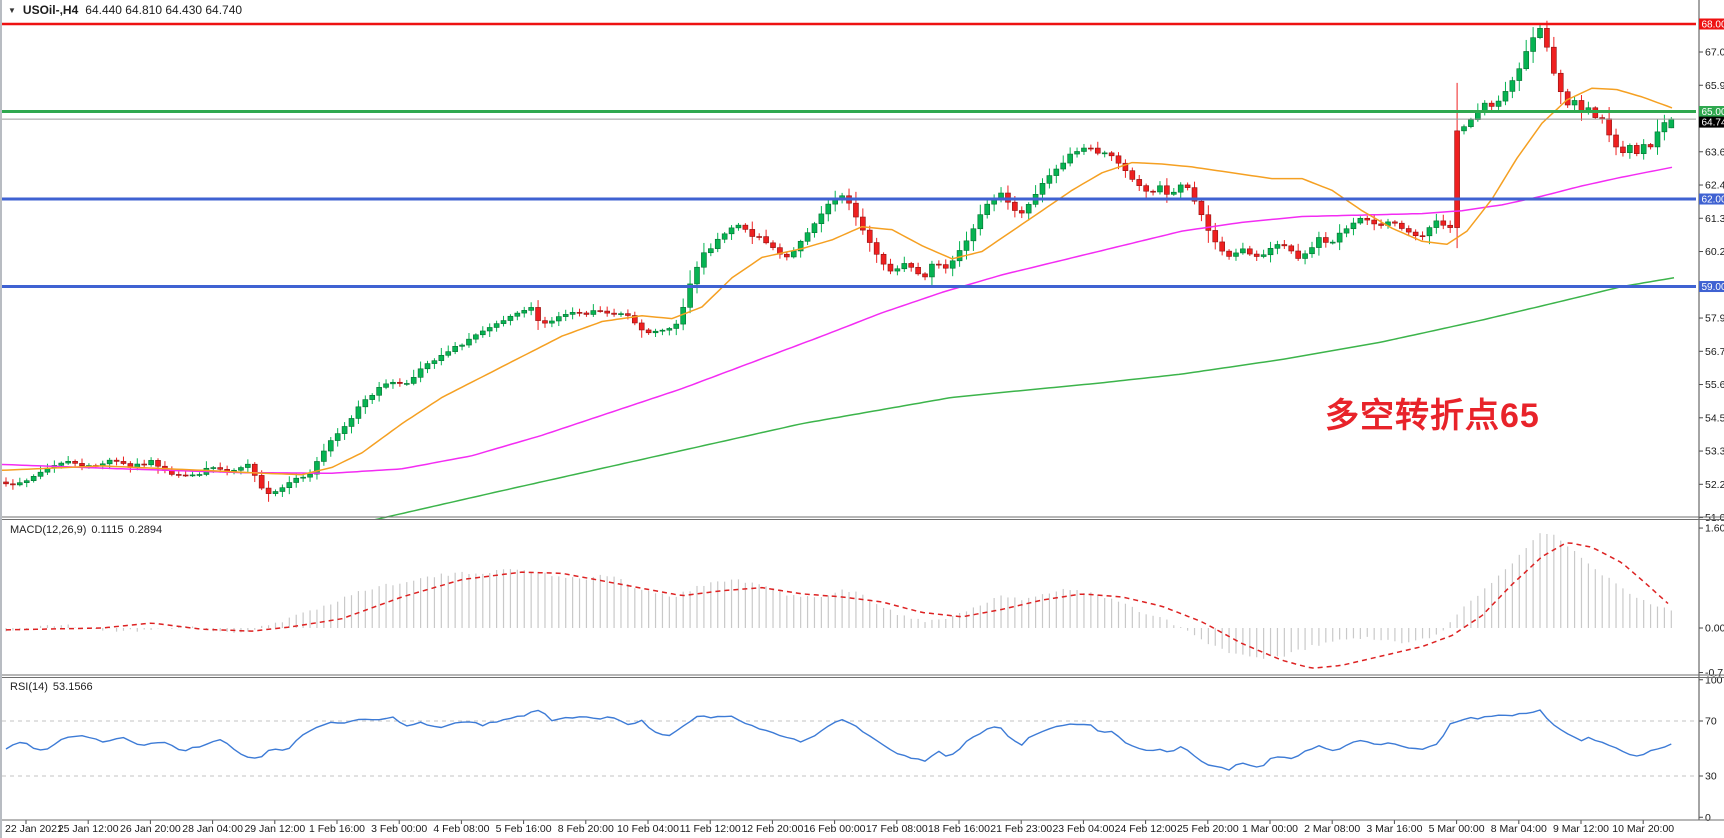  I want to click on price-tick-label: 54.500, so click(1714, 418).